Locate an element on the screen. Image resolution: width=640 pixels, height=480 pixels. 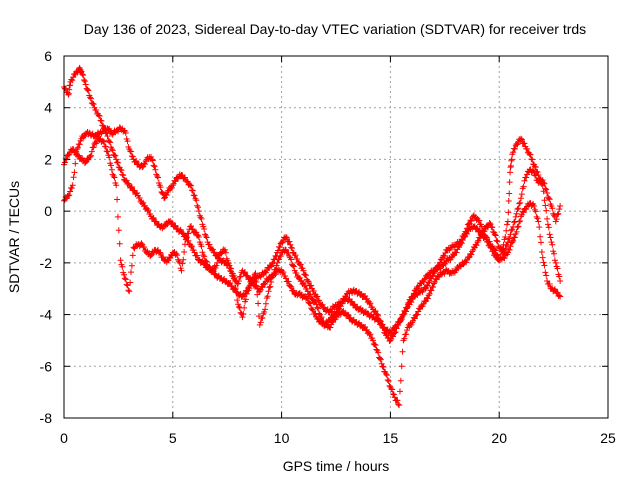
x-tick-label: 10 is located at coordinates (282, 438).